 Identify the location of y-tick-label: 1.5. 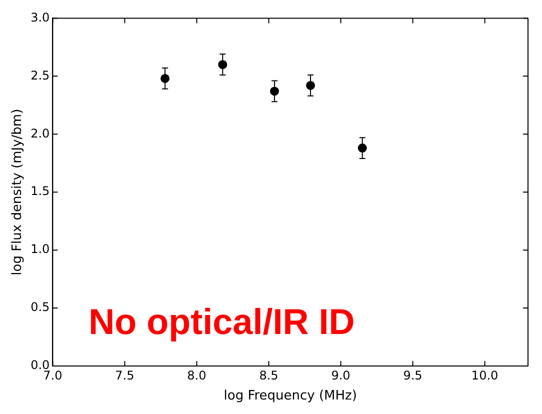
(40, 191).